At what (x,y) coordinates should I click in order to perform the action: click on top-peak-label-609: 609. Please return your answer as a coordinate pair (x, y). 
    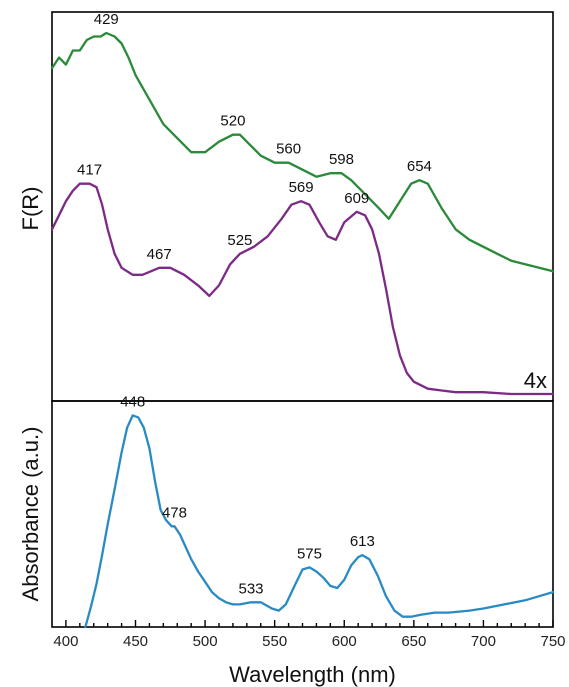
    Looking at the image, I should click on (356, 198).